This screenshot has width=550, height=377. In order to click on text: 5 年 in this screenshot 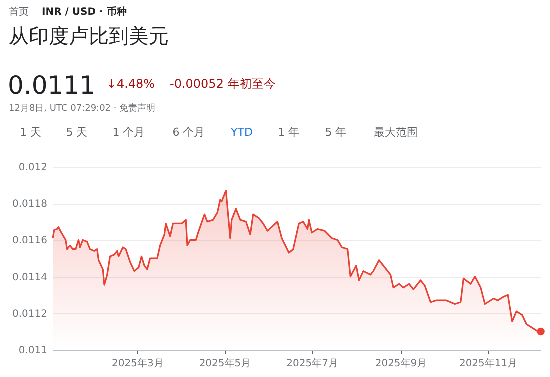, I will do `click(336, 132)`.